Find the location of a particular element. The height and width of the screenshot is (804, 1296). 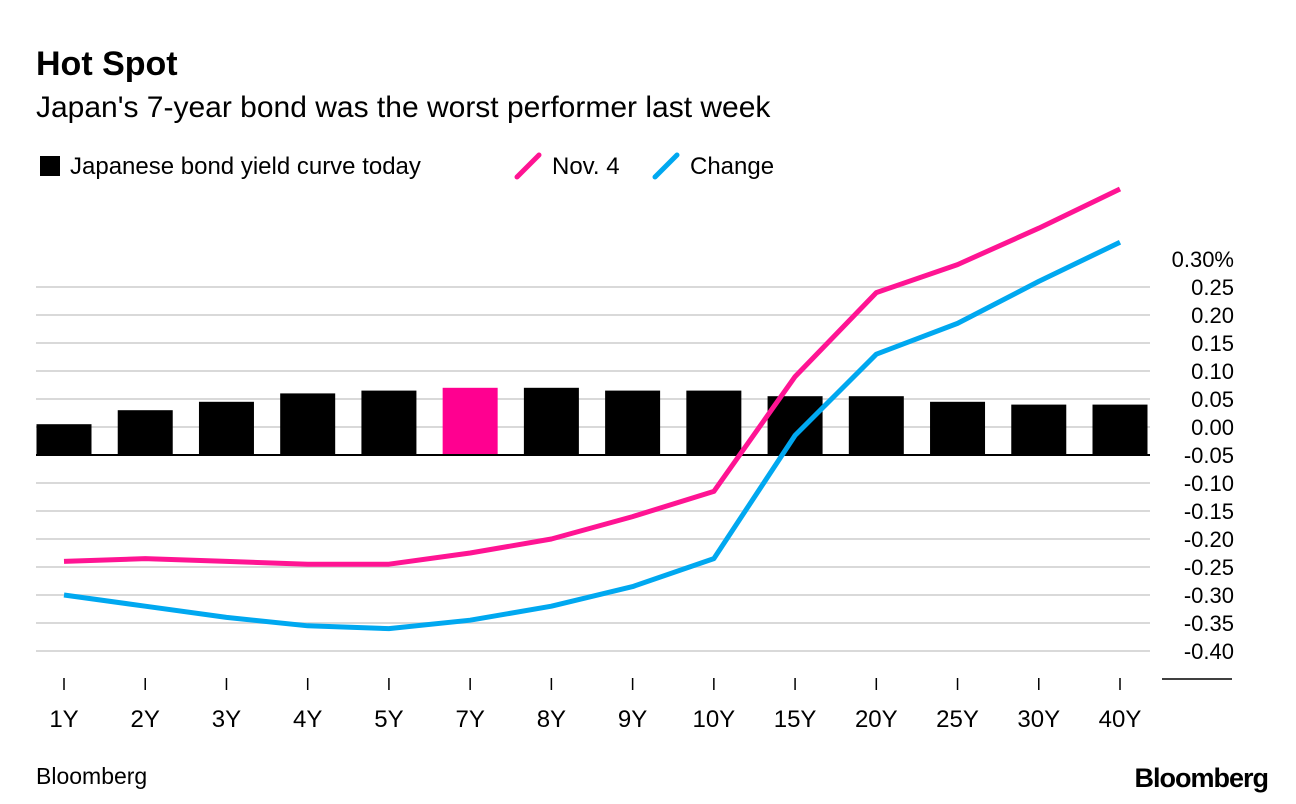

legend-label: Japanese bond yield curve today is located at coordinates (245, 166).